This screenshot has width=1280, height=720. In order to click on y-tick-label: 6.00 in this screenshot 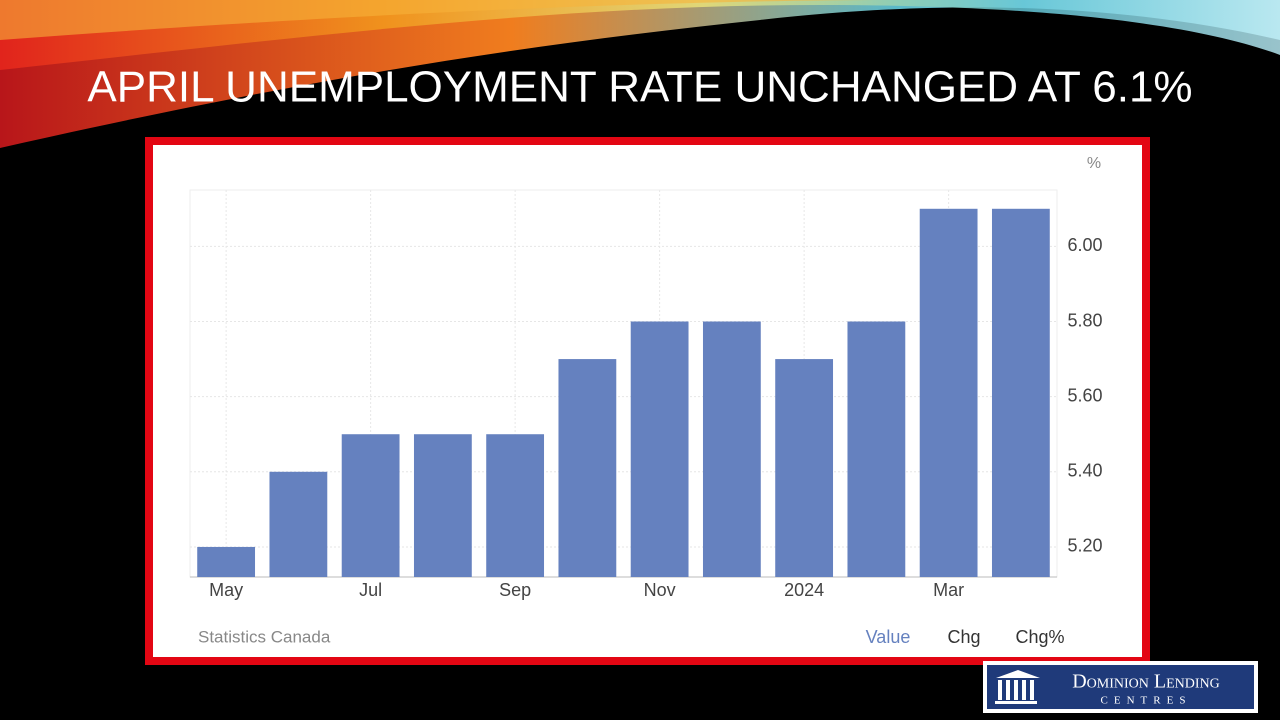, I will do `click(1084, 245)`.